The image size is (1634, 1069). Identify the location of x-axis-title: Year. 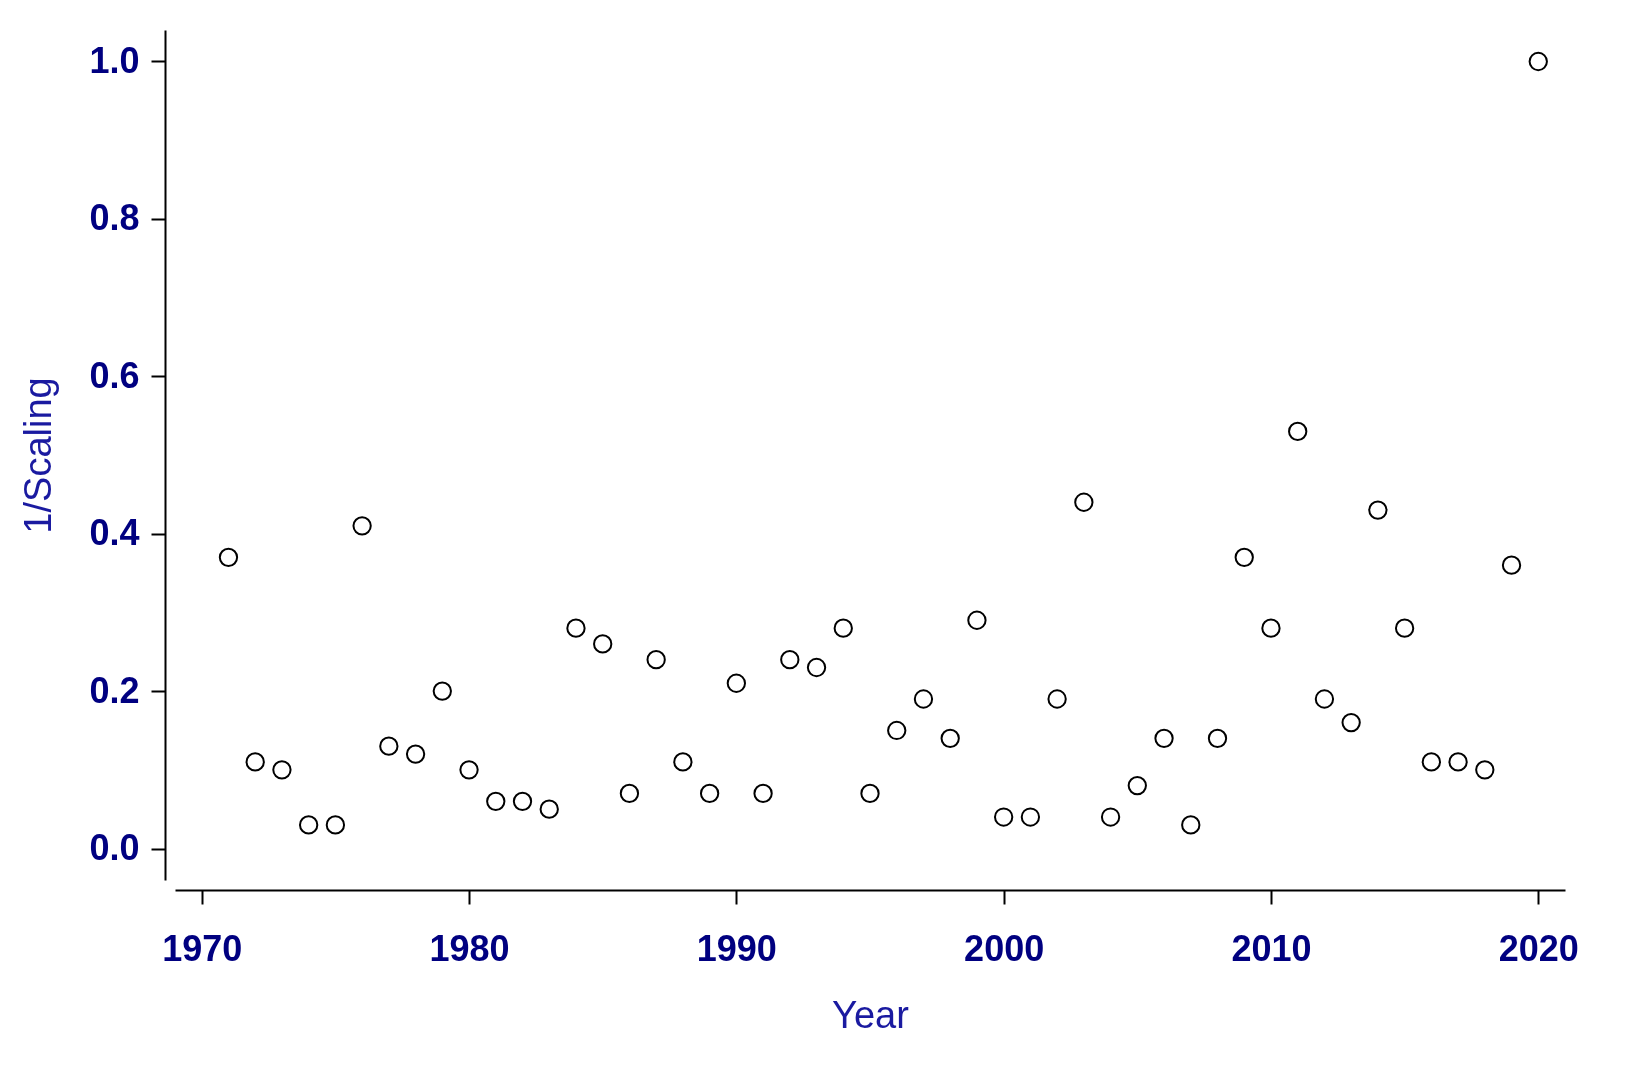
(871, 1014).